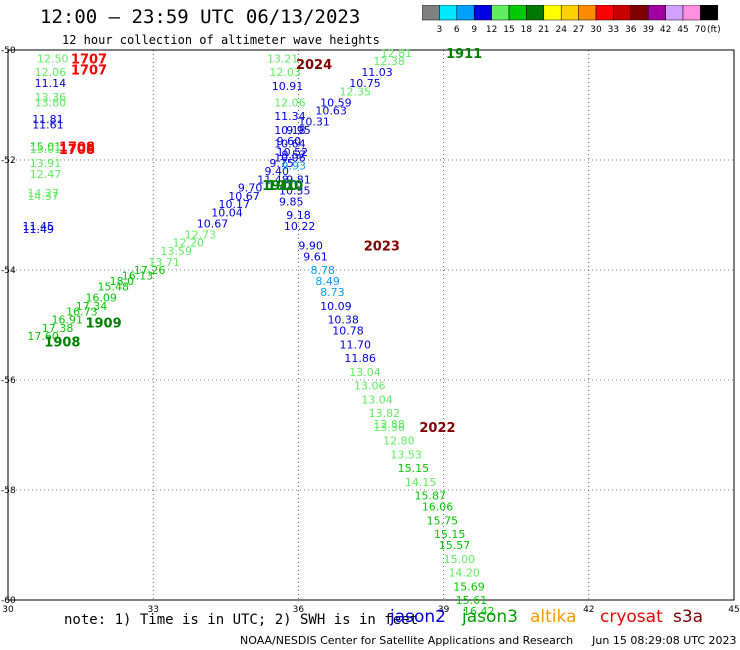 The height and width of the screenshot is (650, 740). What do you see at coordinates (67, 320) in the screenshot?
I see `wave-height-value: 16.91` at bounding box center [67, 320].